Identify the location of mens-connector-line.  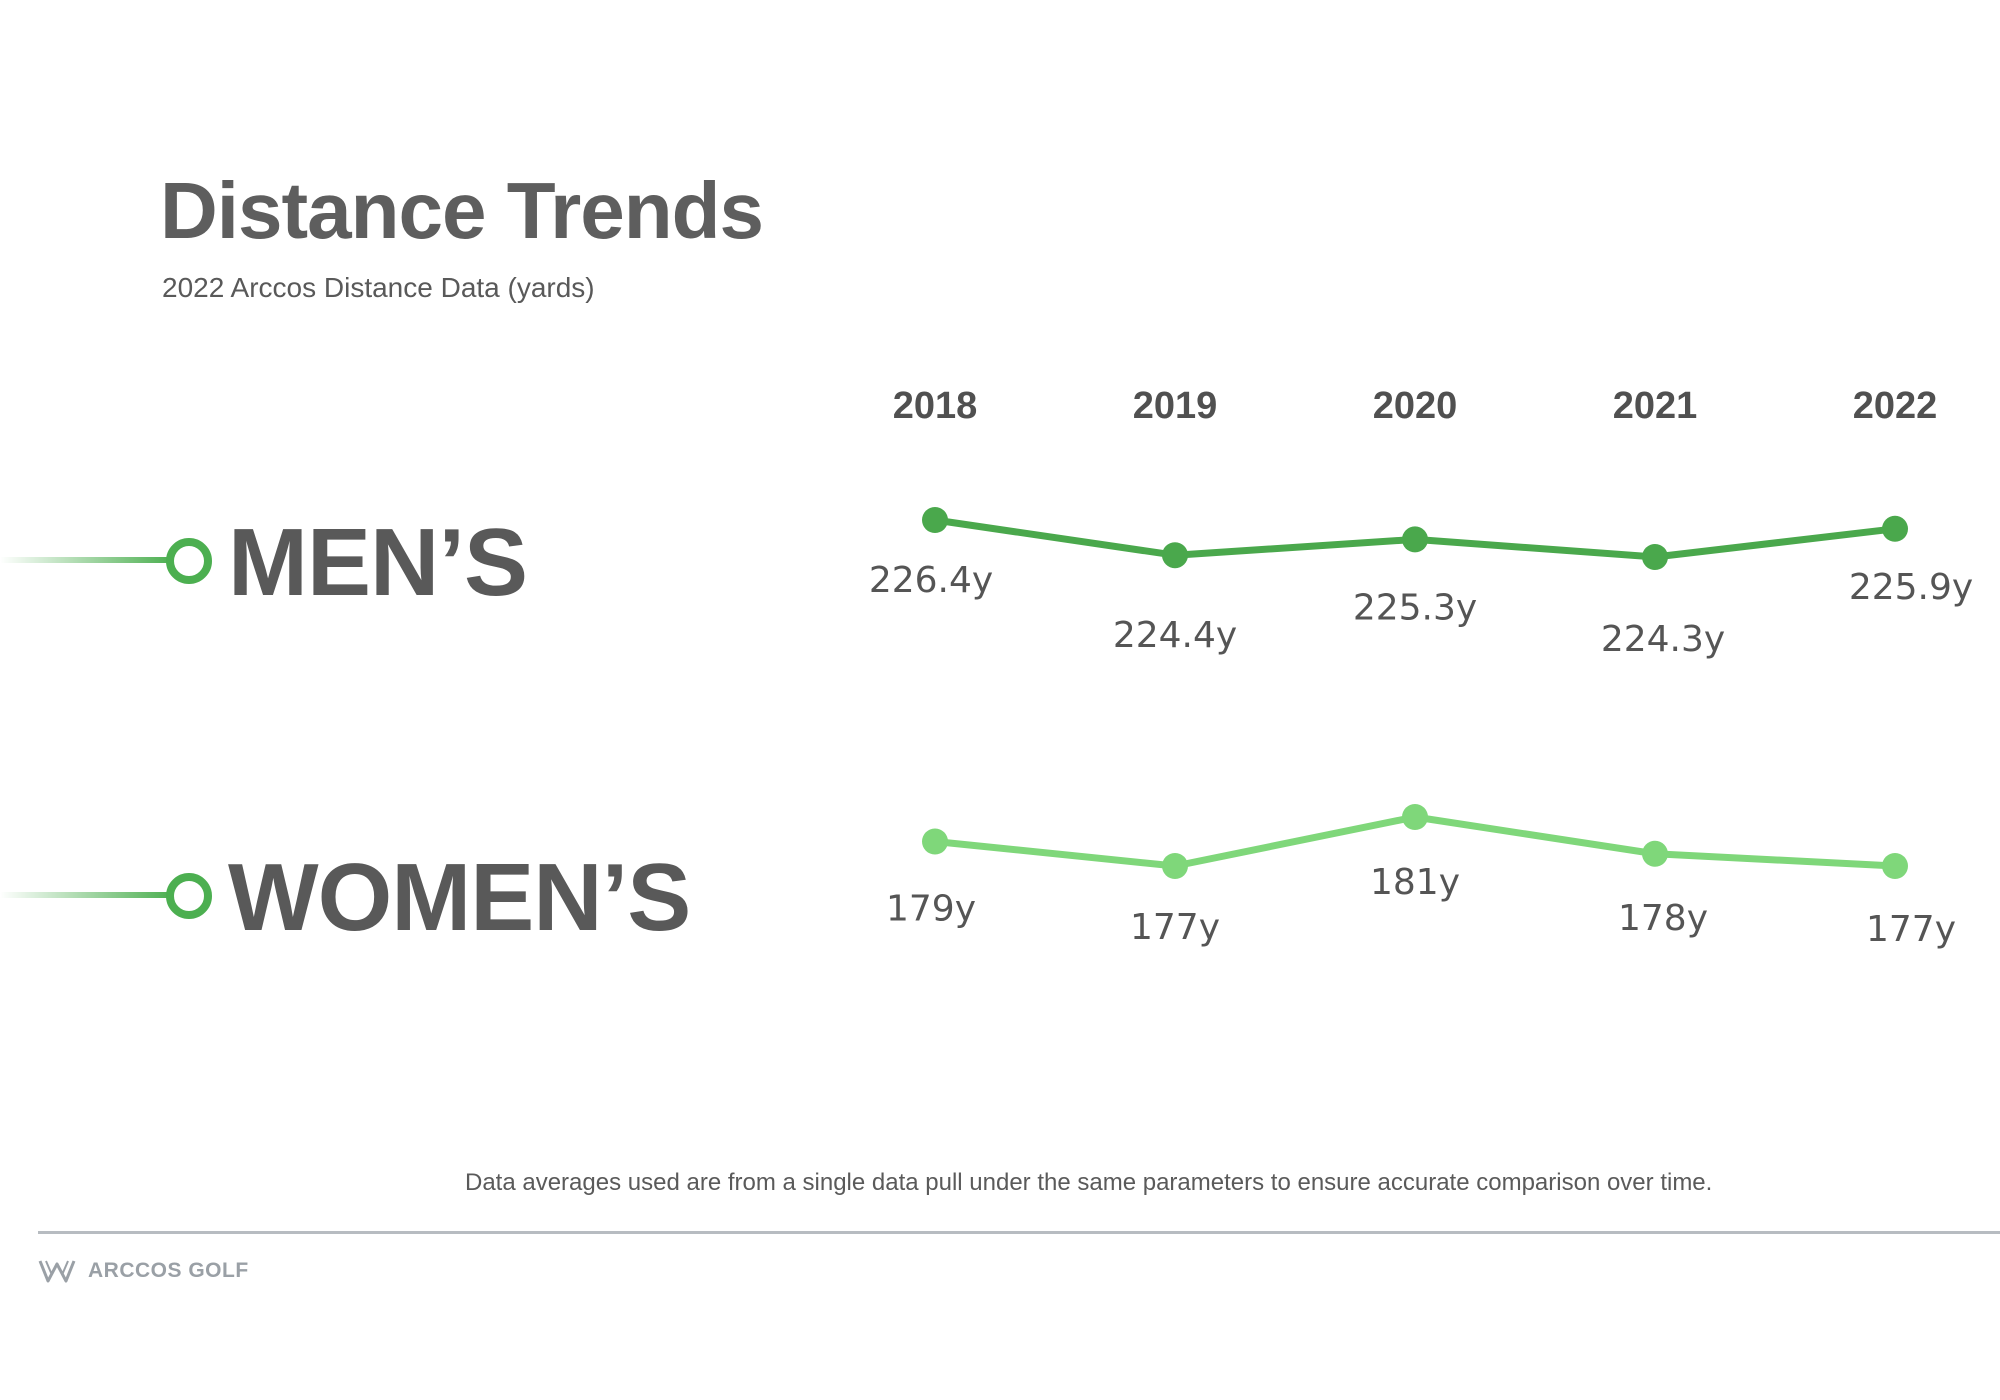
(86, 560).